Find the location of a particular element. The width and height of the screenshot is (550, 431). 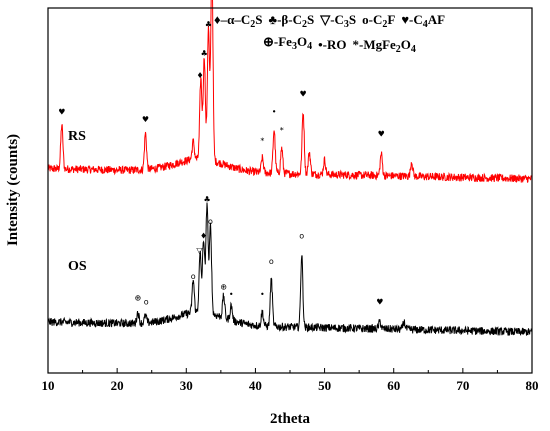

peak-marker: ▽ is located at coordinates (199, 250).